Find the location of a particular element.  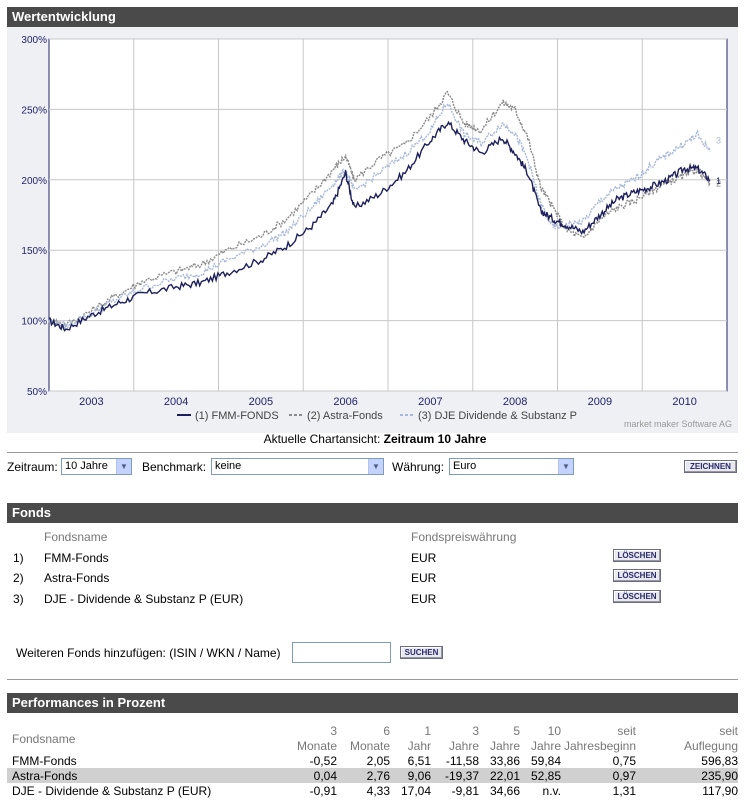

waehrung-select: Euro ▼ is located at coordinates (511, 466).